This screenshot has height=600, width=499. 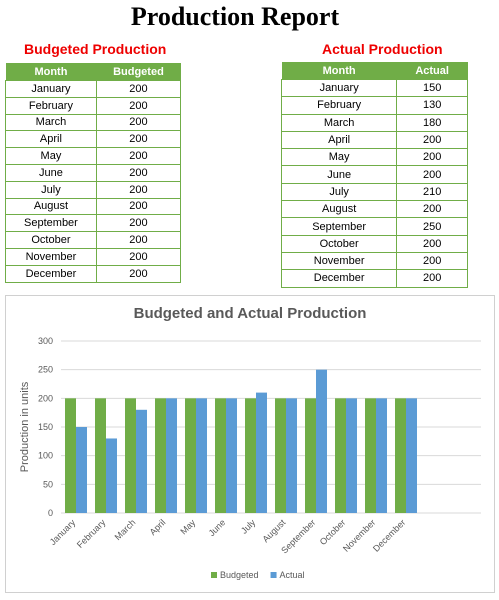 I want to click on chart-title: Budgeted and Actual Production, so click(x=250, y=313).